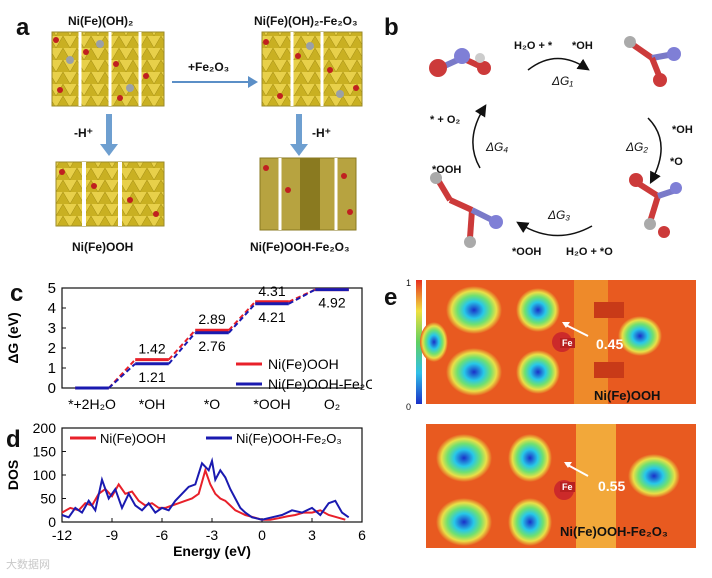  Describe the element at coordinates (409, 407) in the screenshot. I see `colorbar-min: 0` at that location.